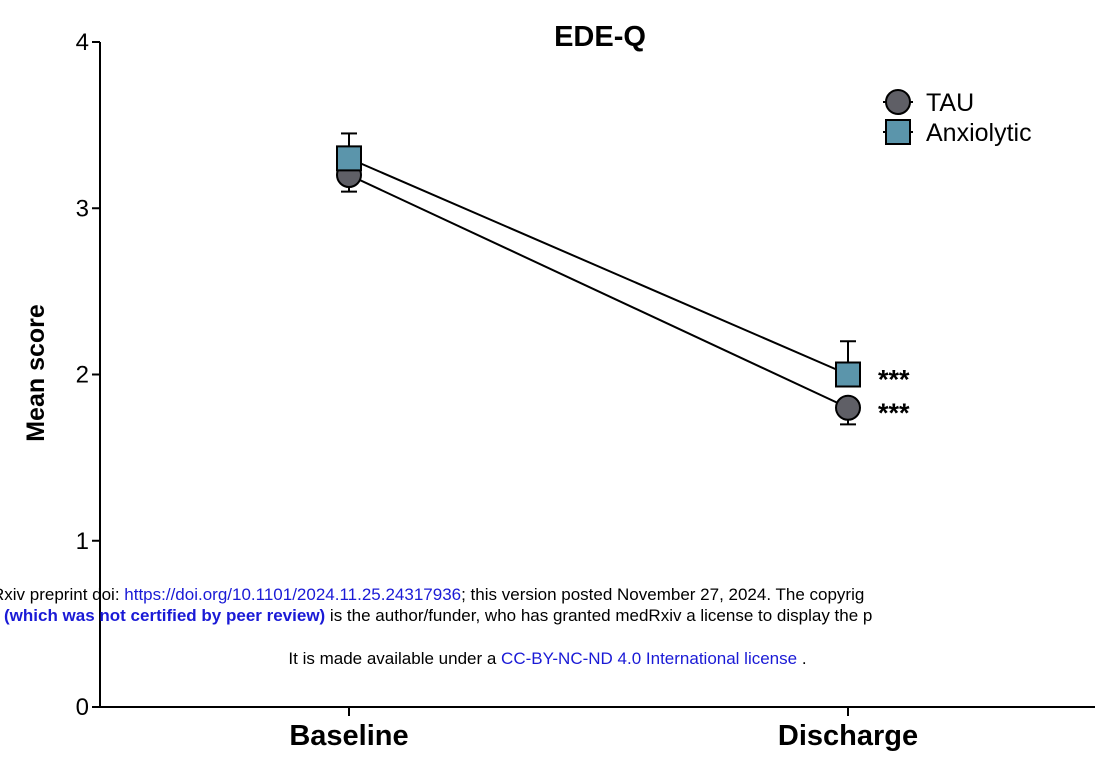 The width and height of the screenshot is (1095, 757). What do you see at coordinates (802, 658) in the screenshot?
I see `license-suffix: .` at bounding box center [802, 658].